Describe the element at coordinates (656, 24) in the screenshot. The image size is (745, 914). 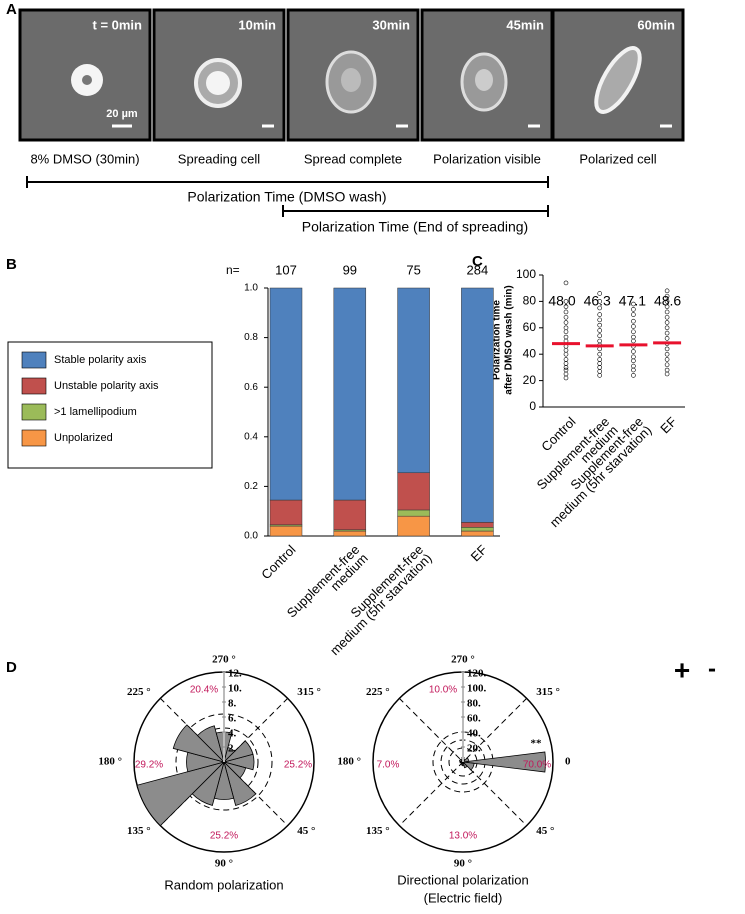
I see `time-label: 60min` at that location.